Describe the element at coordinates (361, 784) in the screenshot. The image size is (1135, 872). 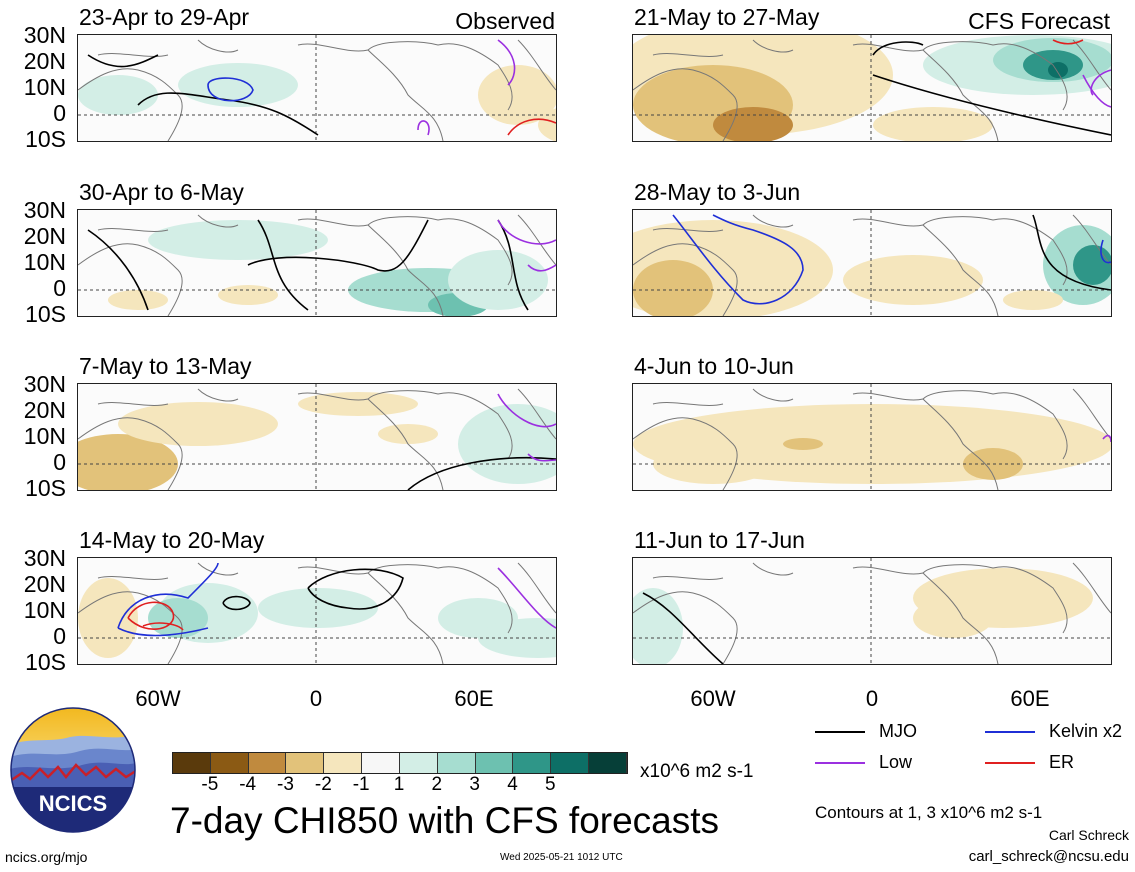
I see `colorbar-tick-label: -1` at that location.